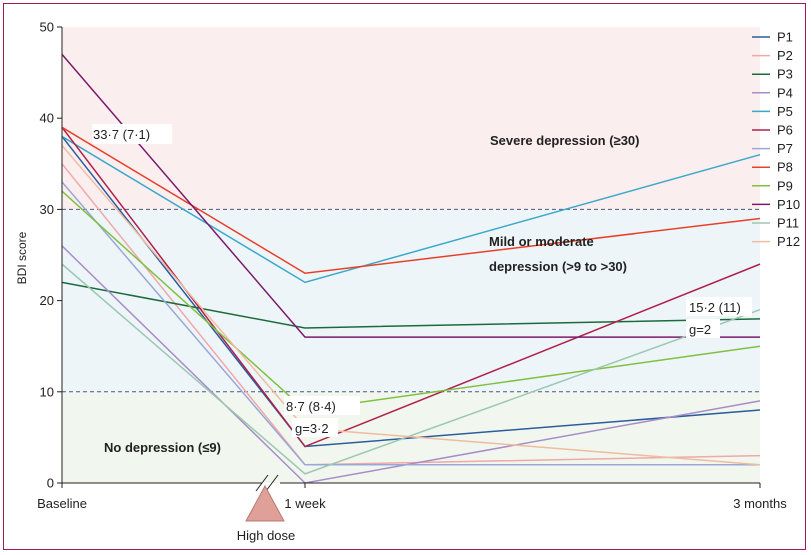  I want to click on legend-label-p12: P12, so click(788, 241).